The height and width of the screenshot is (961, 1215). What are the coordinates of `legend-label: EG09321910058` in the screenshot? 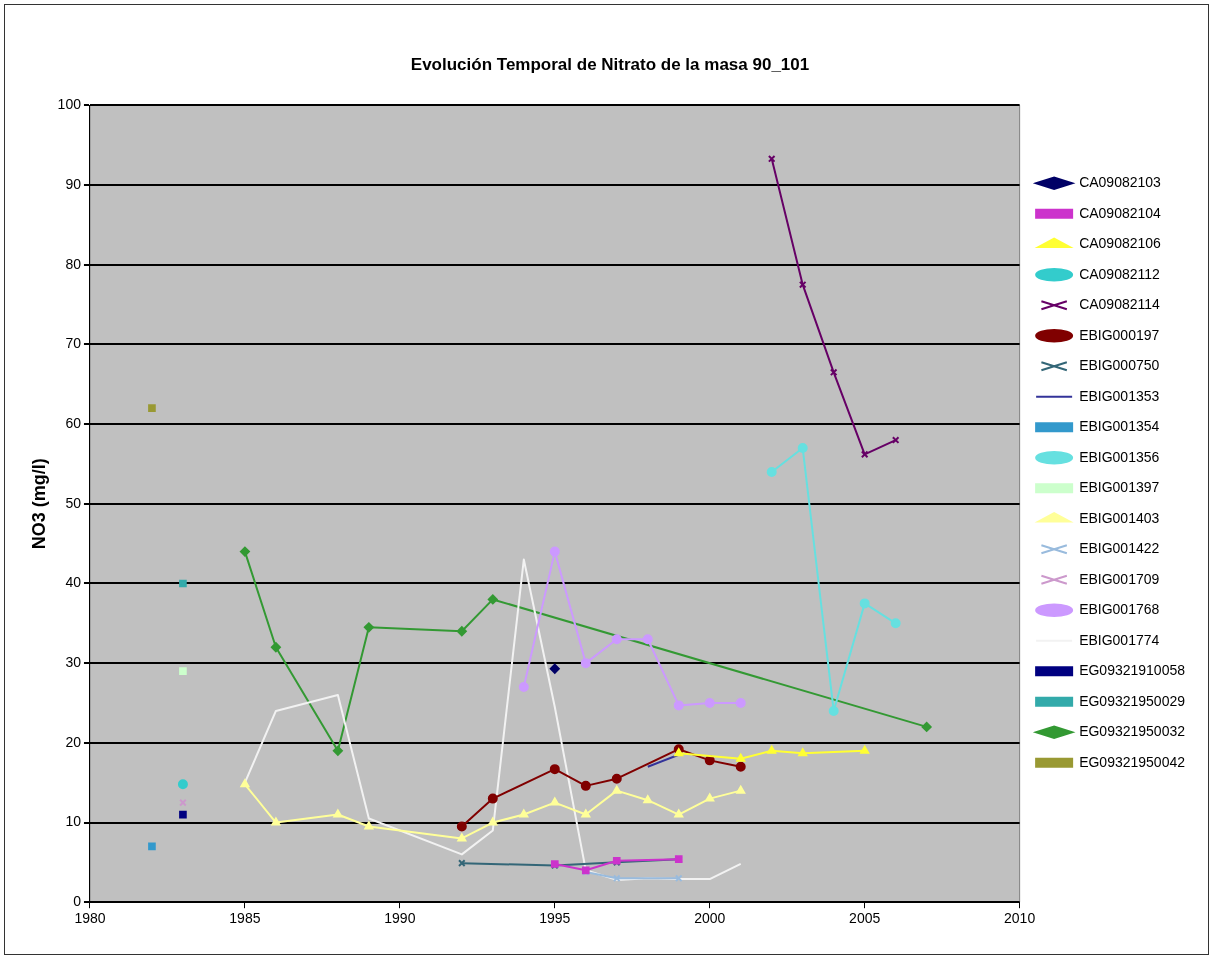 It's located at (1132, 670).